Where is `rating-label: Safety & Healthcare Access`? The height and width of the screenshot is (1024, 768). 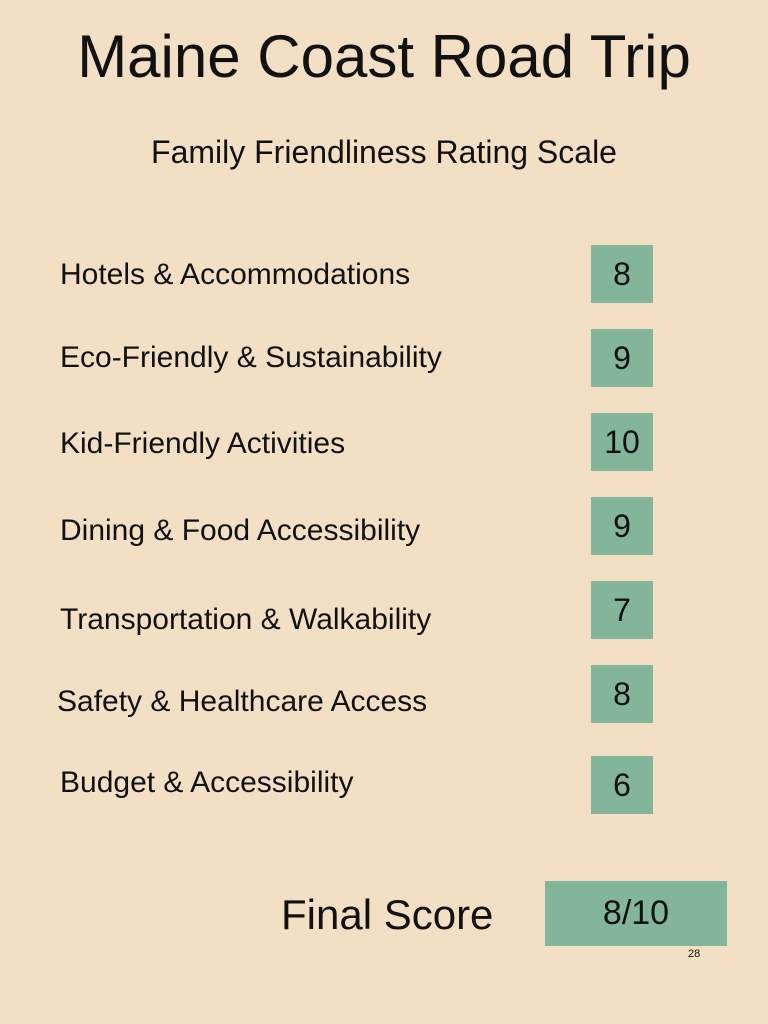
rating-label: Safety & Healthcare Access is located at coordinates (242, 701).